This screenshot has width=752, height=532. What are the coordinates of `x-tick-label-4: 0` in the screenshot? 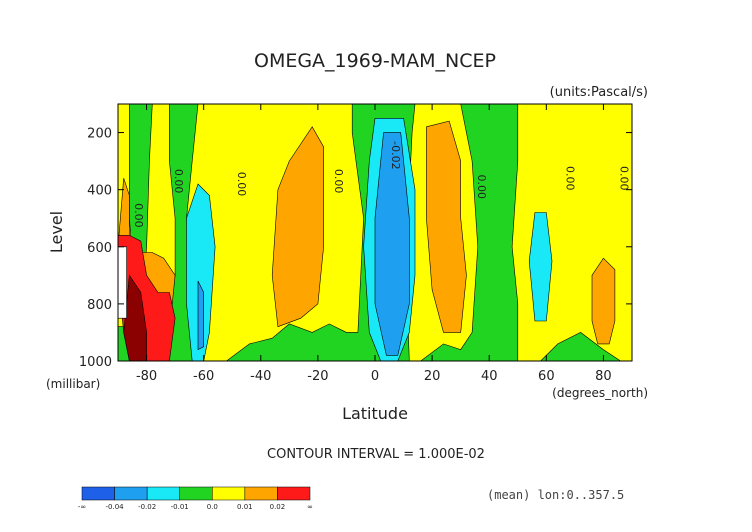 It's located at (375, 376).